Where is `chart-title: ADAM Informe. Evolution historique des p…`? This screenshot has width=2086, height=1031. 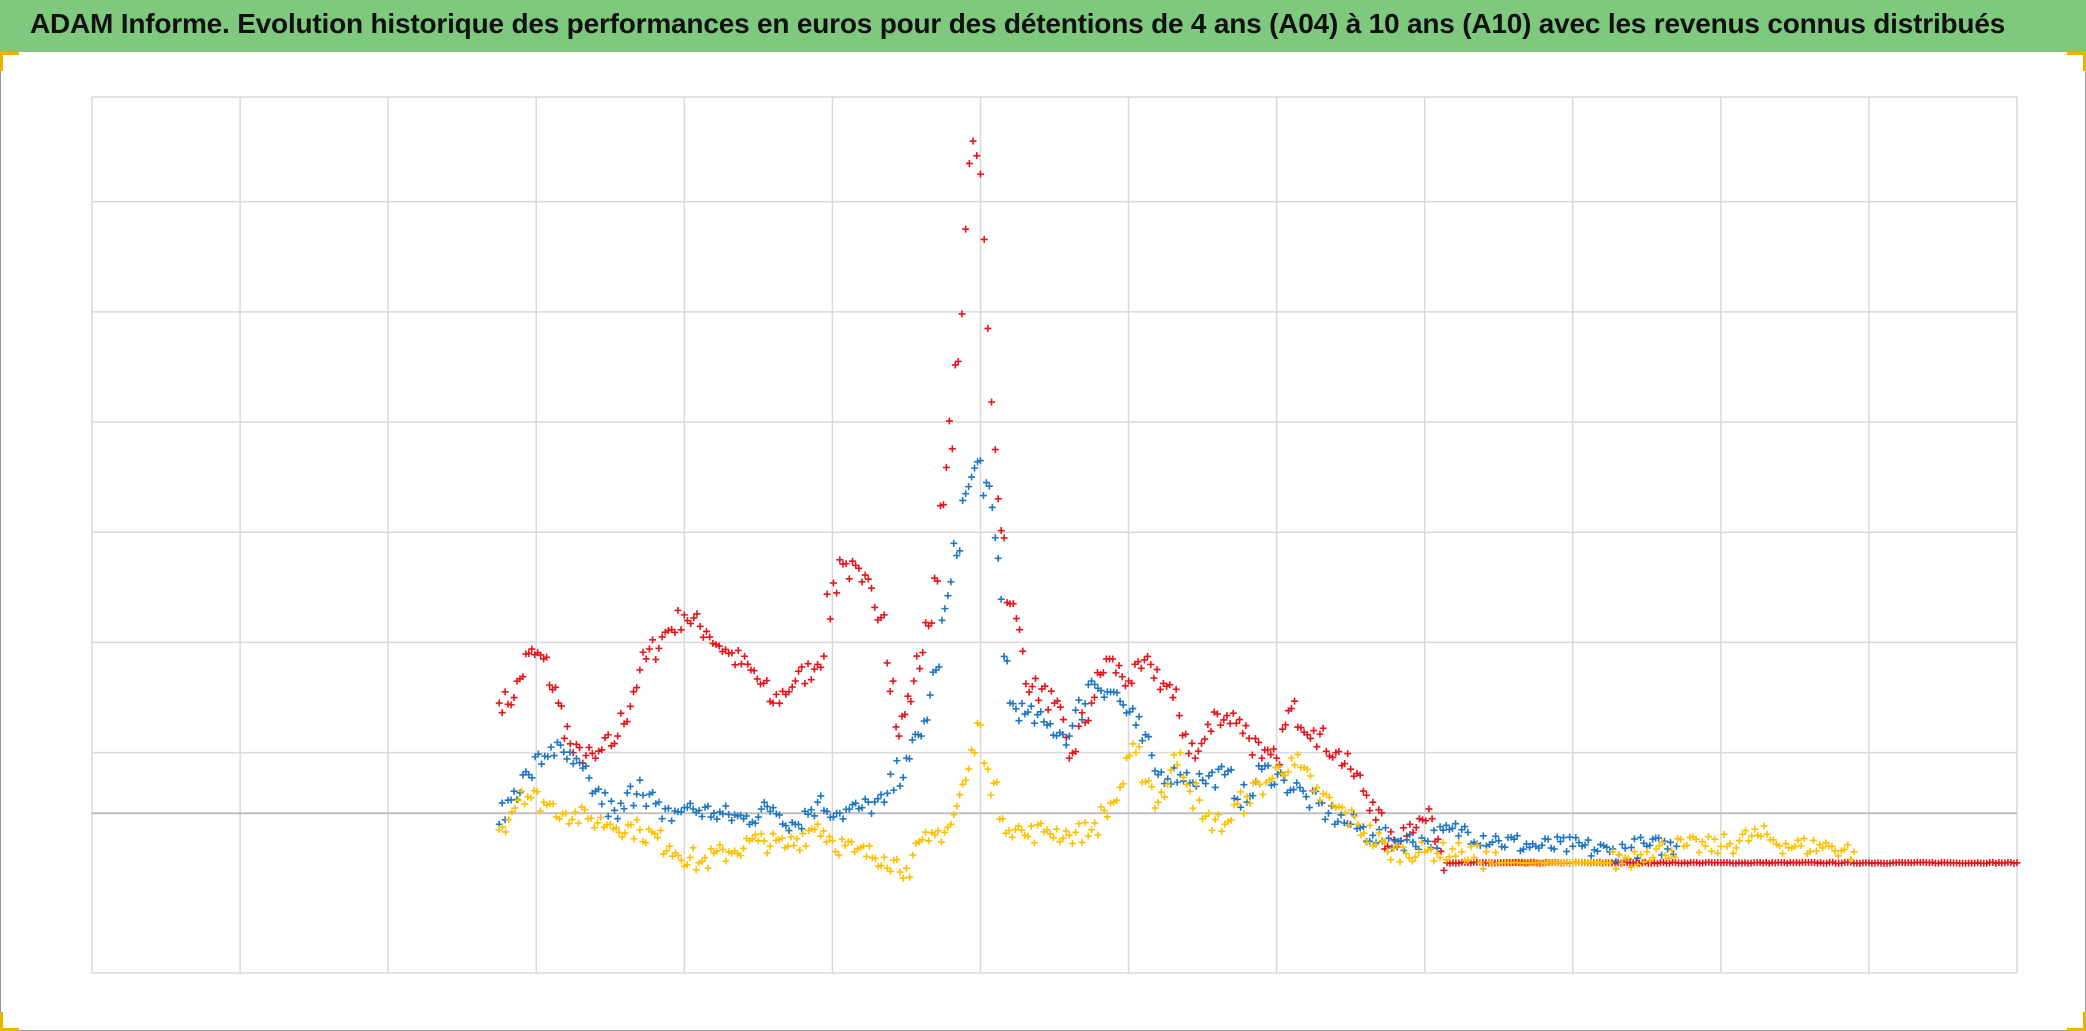
chart-title: ADAM Informe. Evolution historique des p… is located at coordinates (1018, 23).